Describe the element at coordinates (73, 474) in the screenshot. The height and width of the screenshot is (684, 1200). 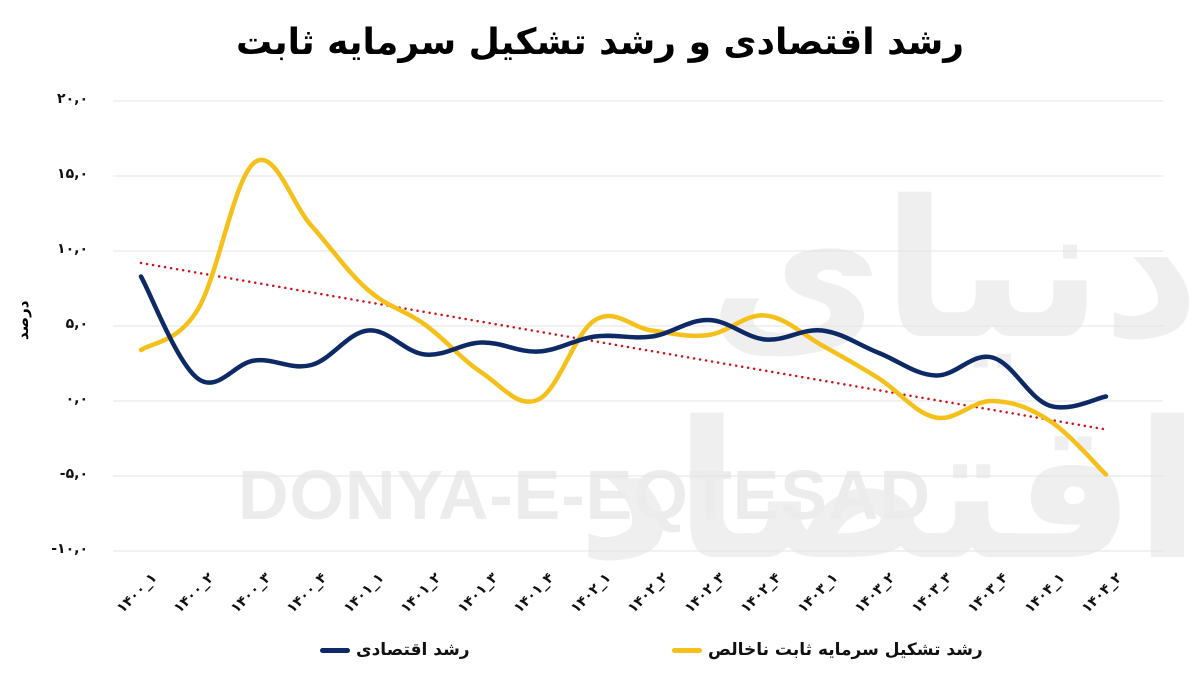
I see `y-tick-label: -۵,۰` at that location.